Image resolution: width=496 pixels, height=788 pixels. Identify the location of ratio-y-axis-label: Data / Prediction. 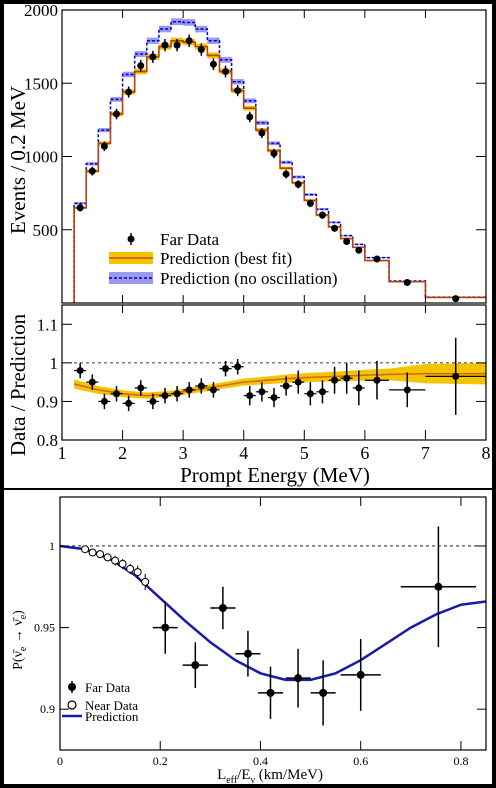
(18, 384).